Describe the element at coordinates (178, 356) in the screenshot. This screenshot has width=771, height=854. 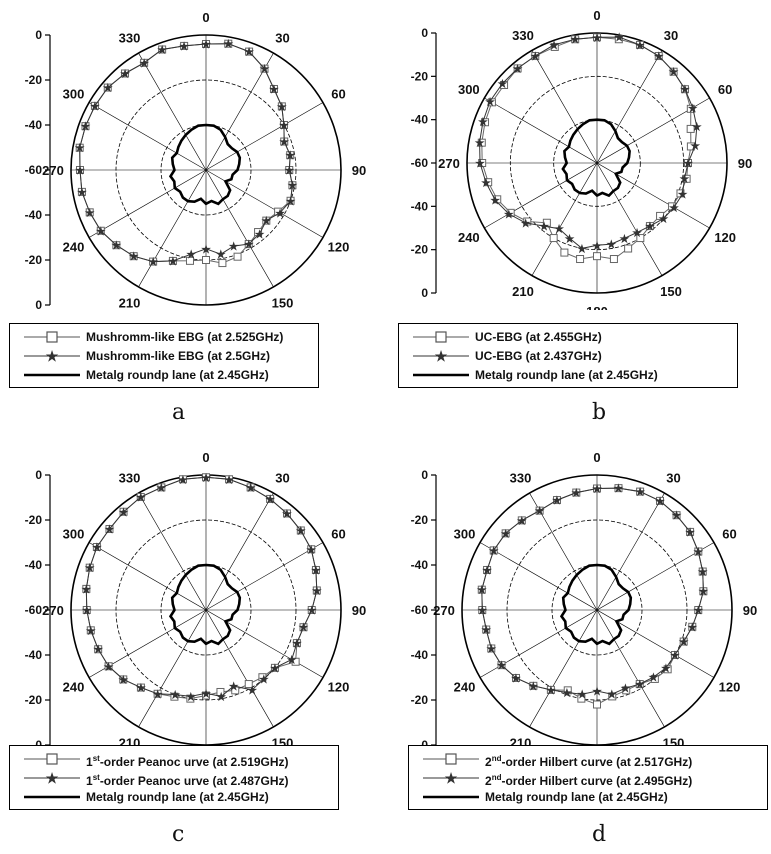
I see `legend-label-star: Mushromm-like EBG (at 2.5GHz)` at that location.